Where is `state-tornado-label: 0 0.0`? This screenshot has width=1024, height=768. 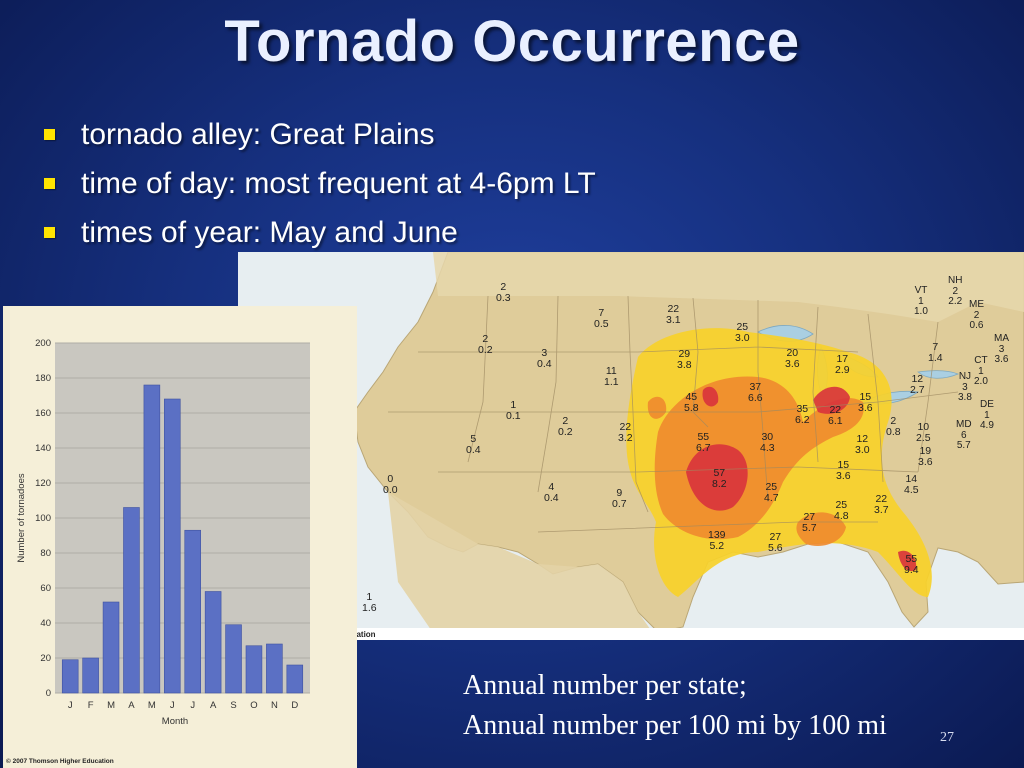 state-tornado-label: 0 0.0 is located at coordinates (390, 484).